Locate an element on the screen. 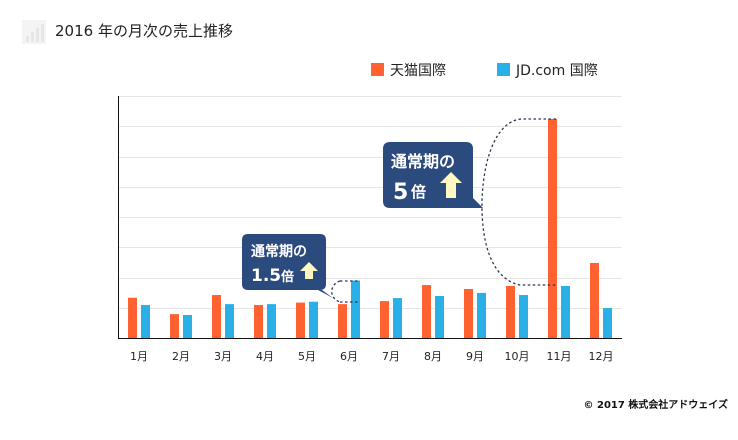  annotation-6-month: 通常期の 1.5 倍 is located at coordinates (300, 268).